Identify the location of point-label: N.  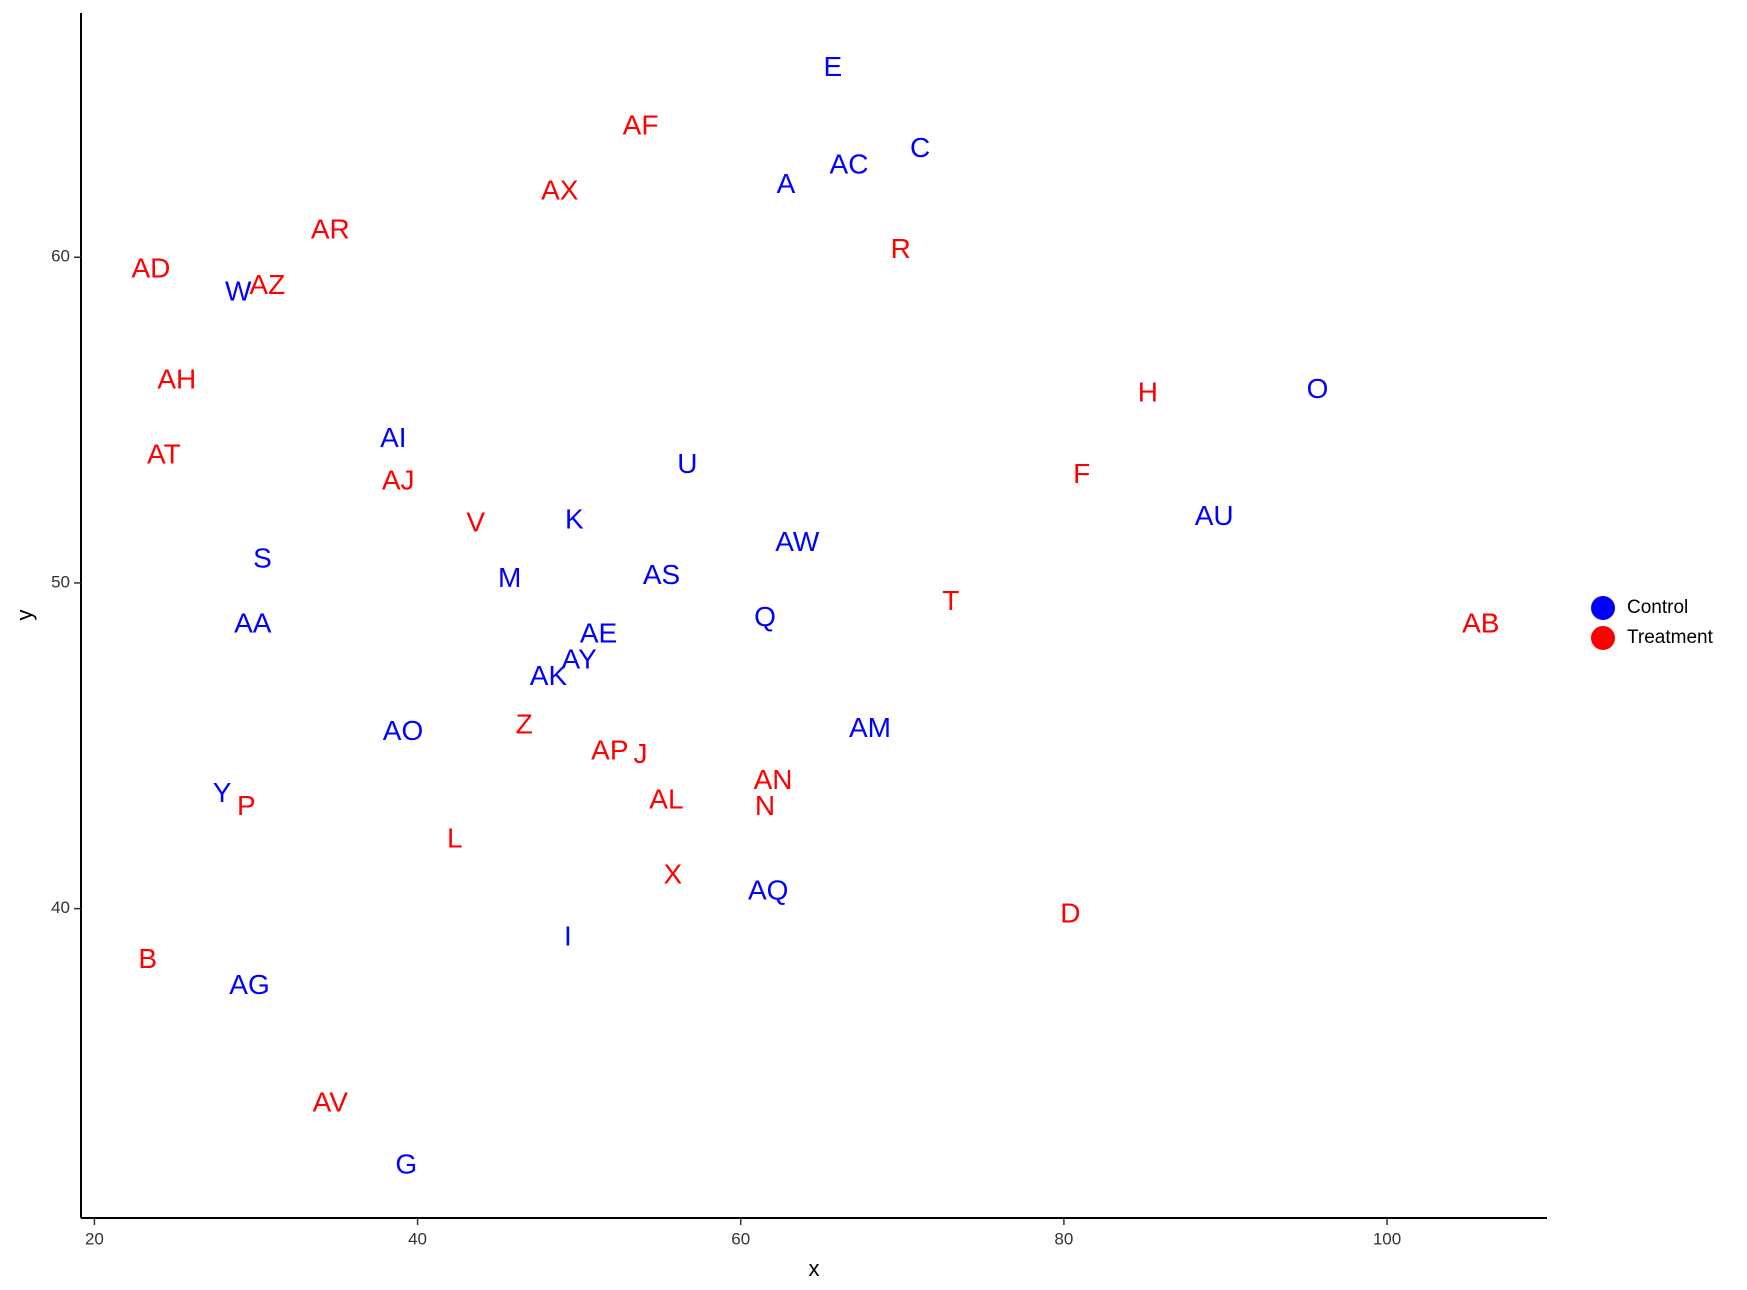
(765, 805).